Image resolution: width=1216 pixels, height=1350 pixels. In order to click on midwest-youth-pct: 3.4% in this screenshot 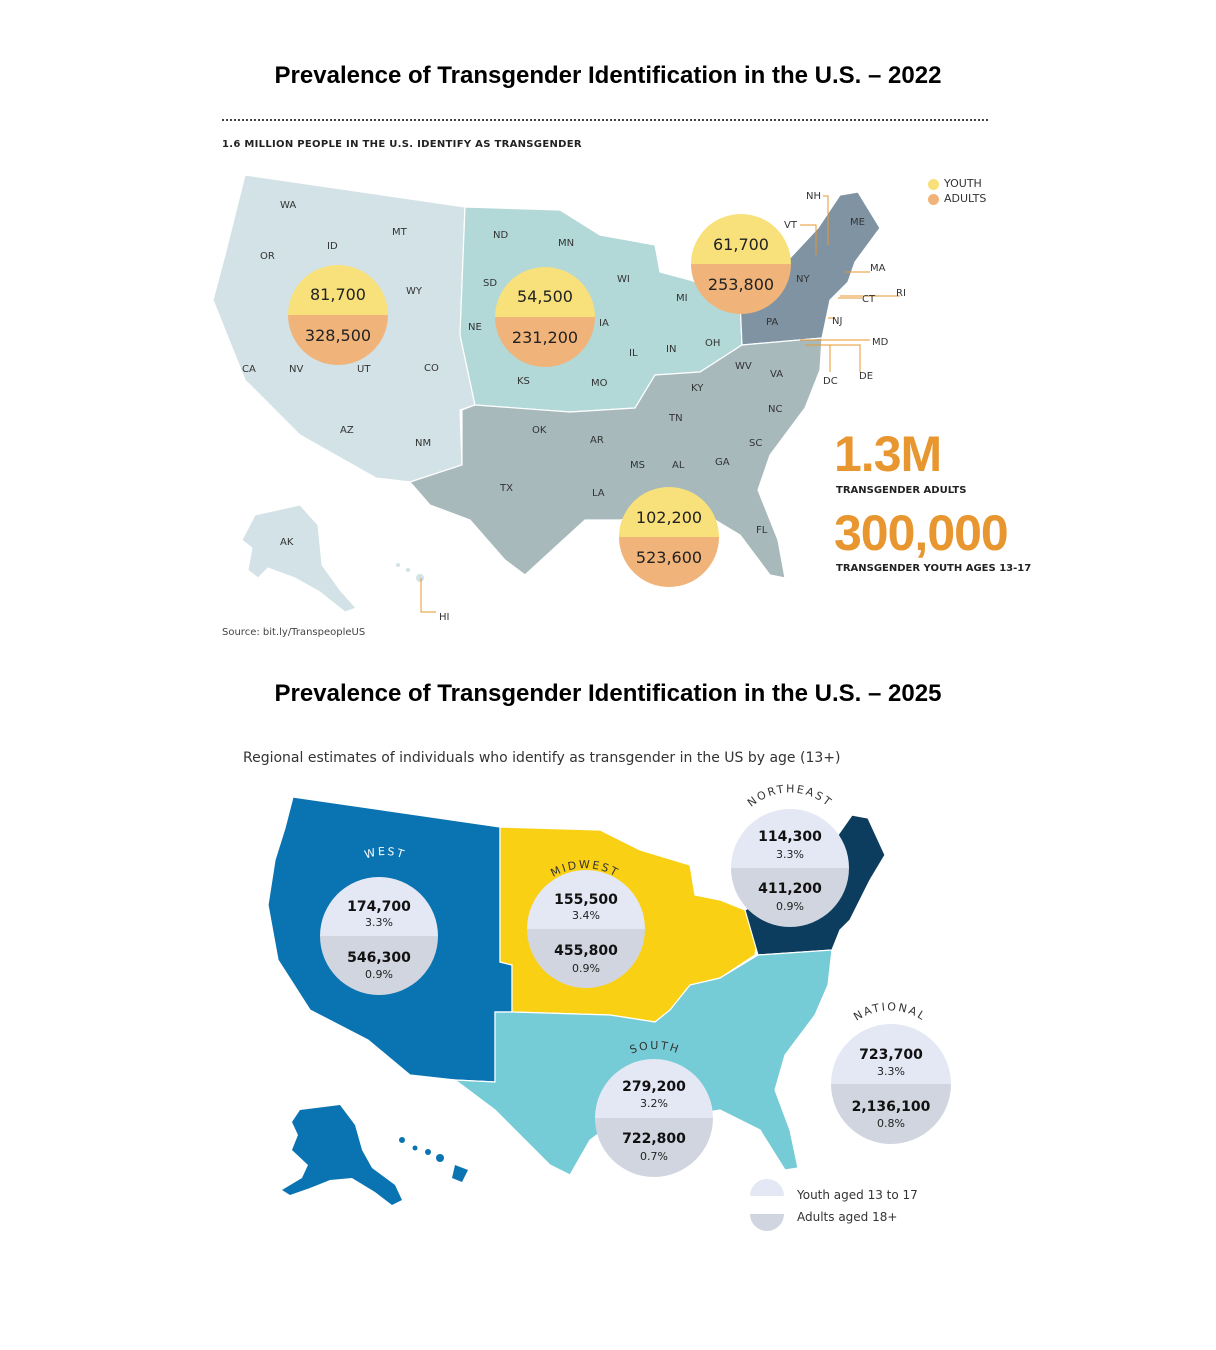, I will do `click(586, 915)`.